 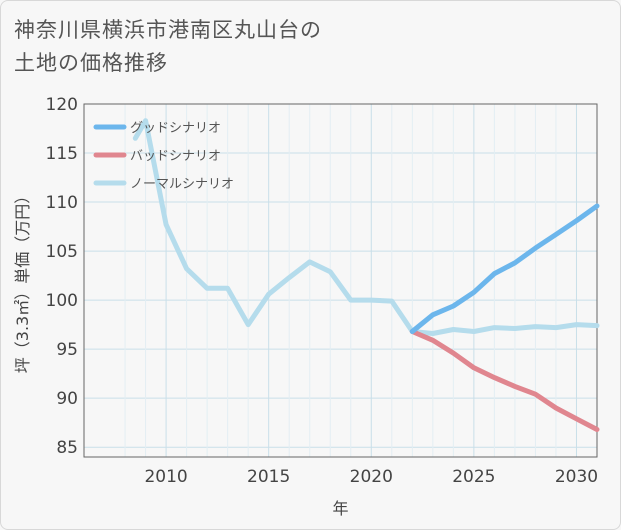 What do you see at coordinates (62, 252) in the screenshot?
I see `y-tick-label: 105` at bounding box center [62, 252].